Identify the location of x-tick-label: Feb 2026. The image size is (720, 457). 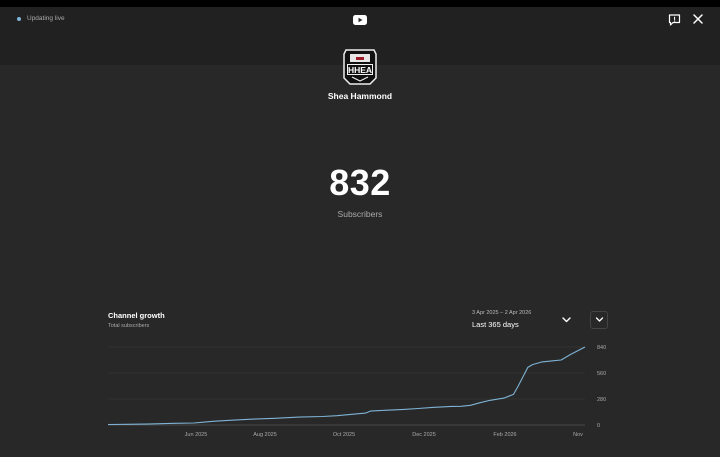
(504, 435).